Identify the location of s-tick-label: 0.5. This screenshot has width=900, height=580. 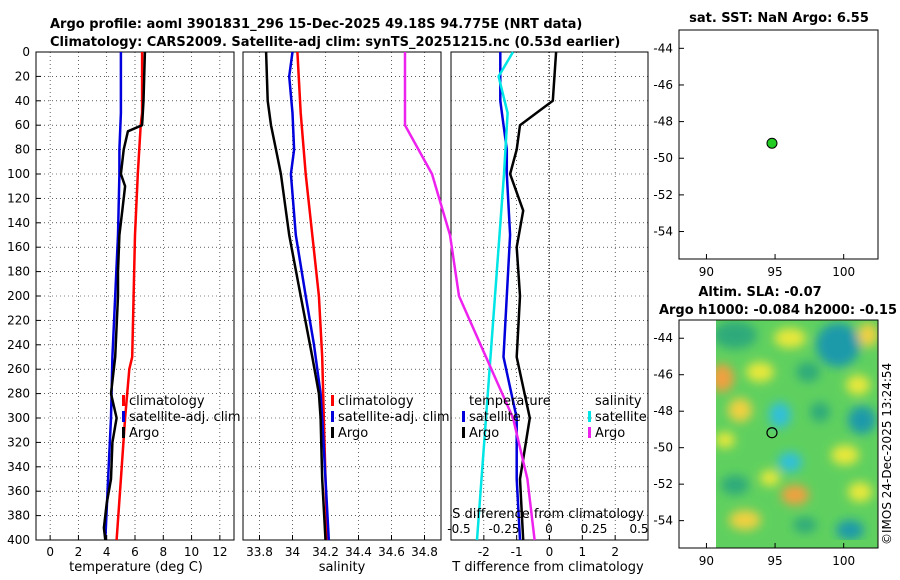
(638, 529).